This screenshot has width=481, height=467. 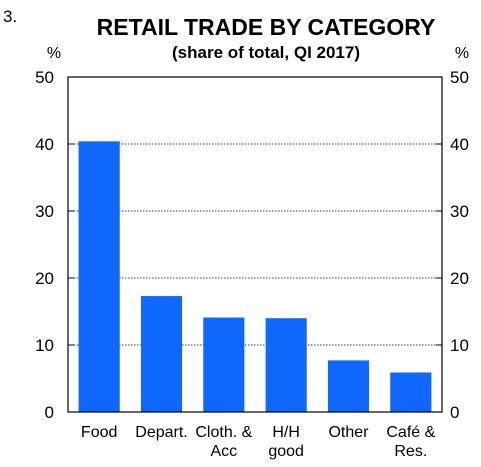 What do you see at coordinates (459, 345) in the screenshot?
I see `y-tick-label-right: 10` at bounding box center [459, 345].